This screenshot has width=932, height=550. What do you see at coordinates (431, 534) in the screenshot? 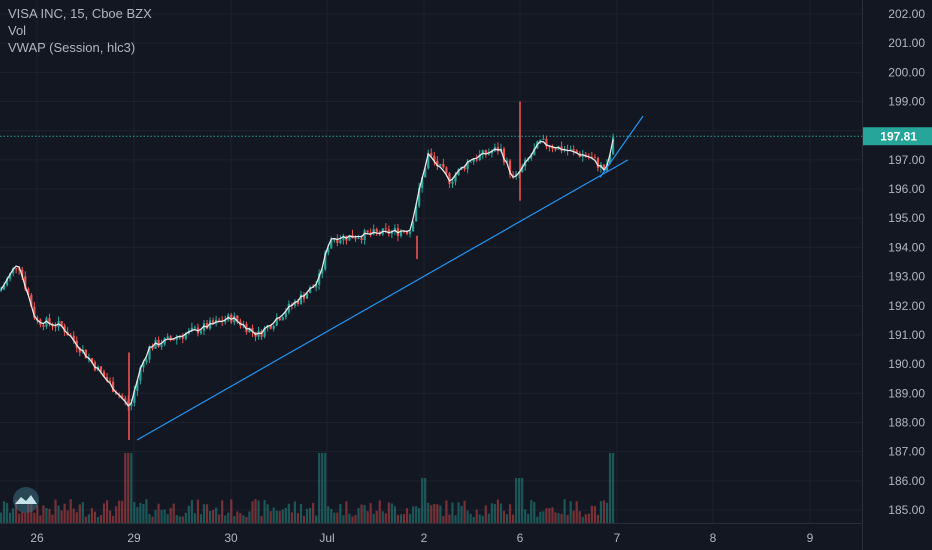
I see `time-axis: 26 29 30 Jul 2 6 7 8 9` at bounding box center [431, 534].